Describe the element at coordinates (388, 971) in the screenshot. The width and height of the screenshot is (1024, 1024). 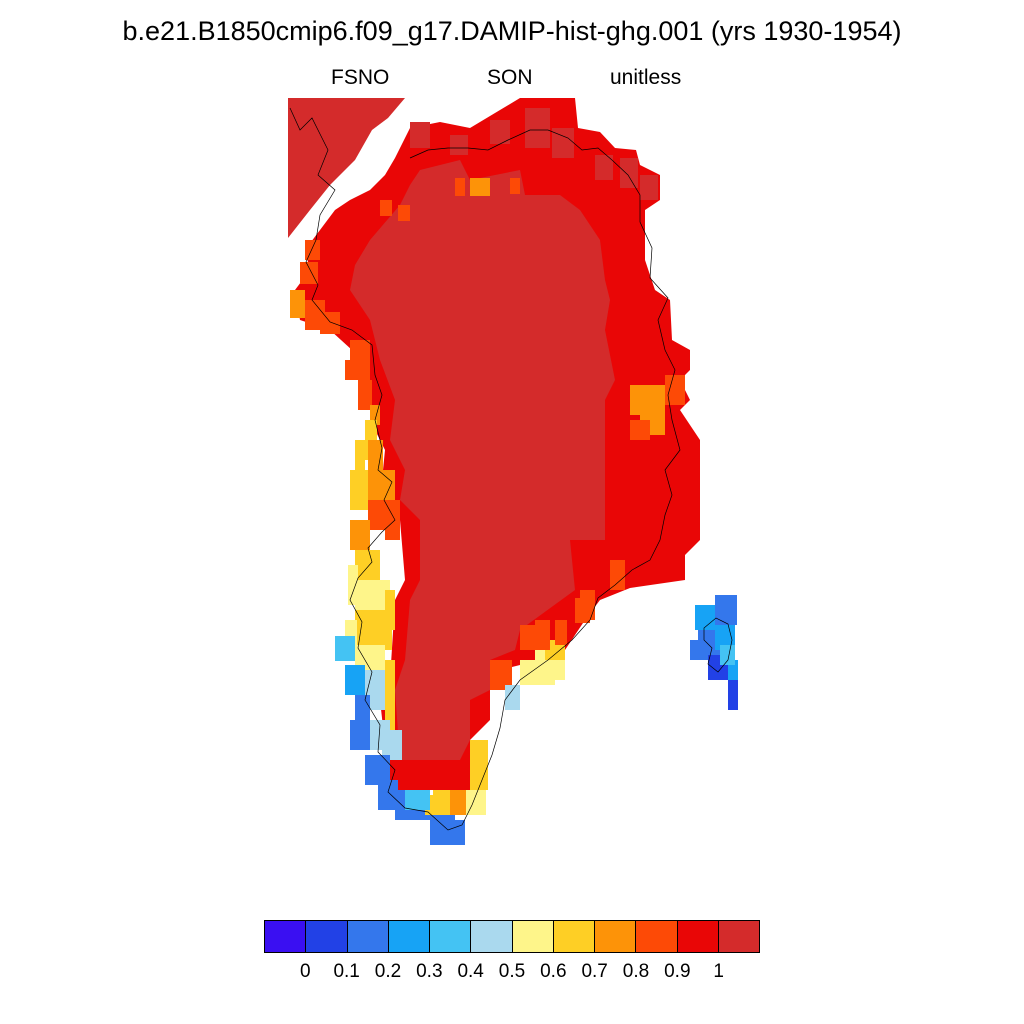
I see `colorbar-tick-label: 0.2` at that location.